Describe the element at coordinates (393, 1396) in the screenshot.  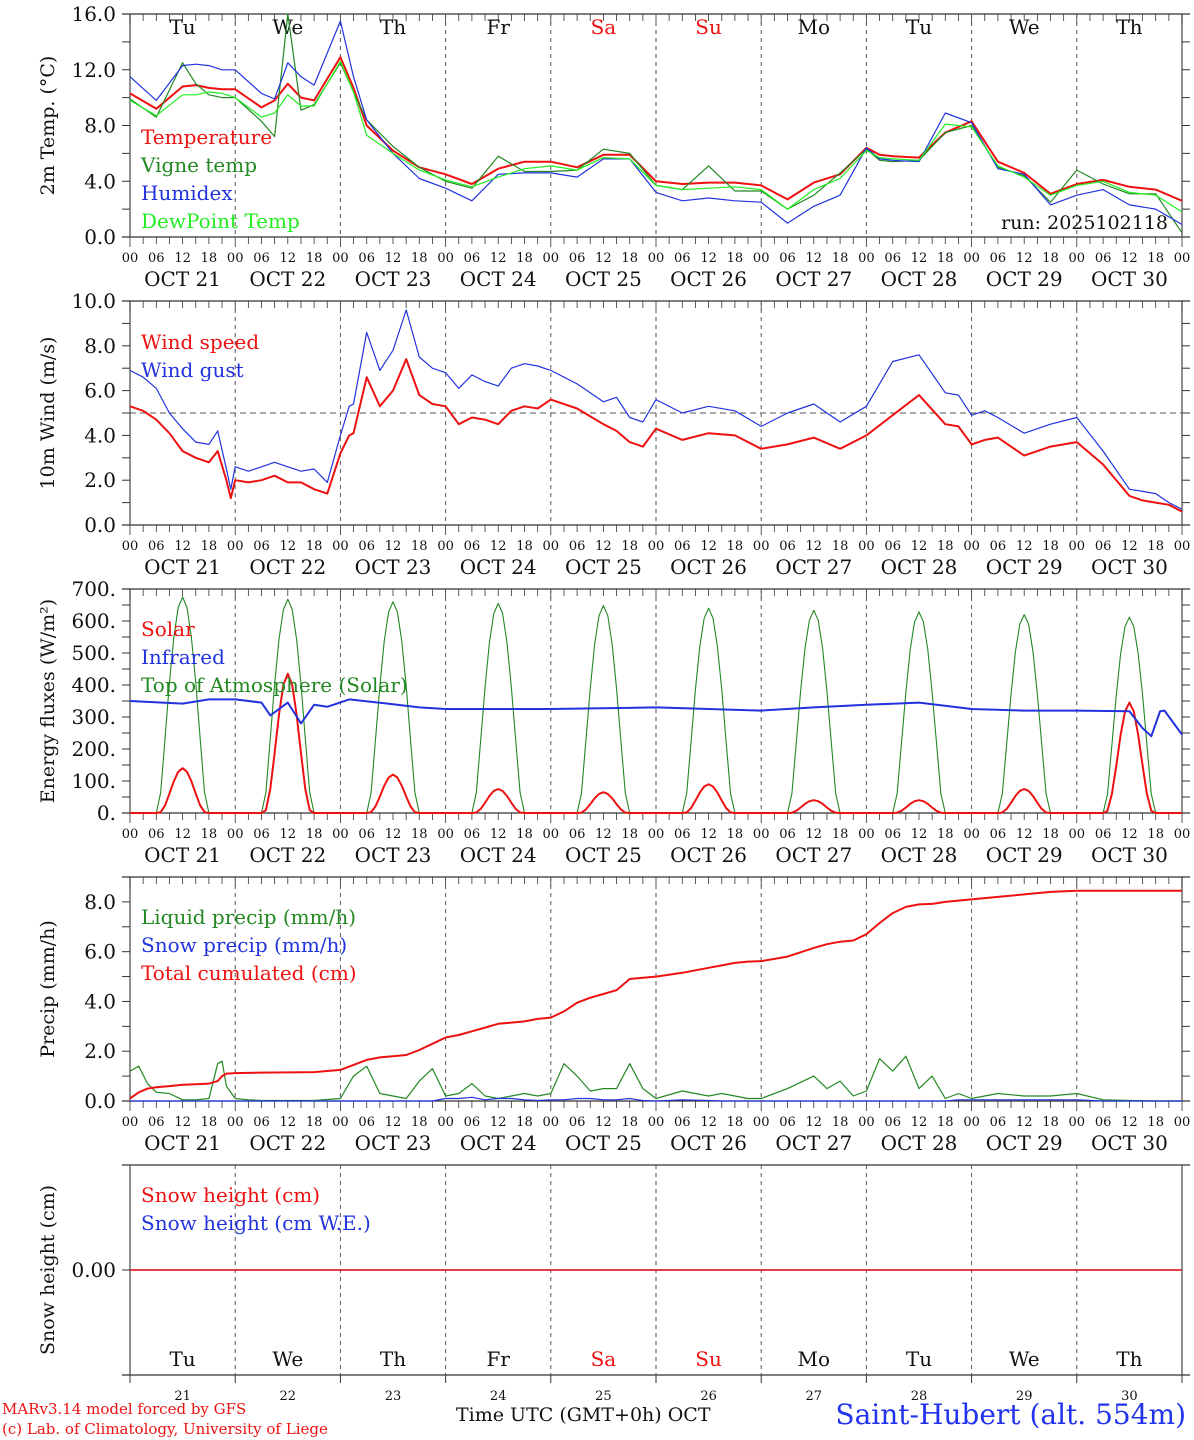
I see `day-number-label: 23` at that location.